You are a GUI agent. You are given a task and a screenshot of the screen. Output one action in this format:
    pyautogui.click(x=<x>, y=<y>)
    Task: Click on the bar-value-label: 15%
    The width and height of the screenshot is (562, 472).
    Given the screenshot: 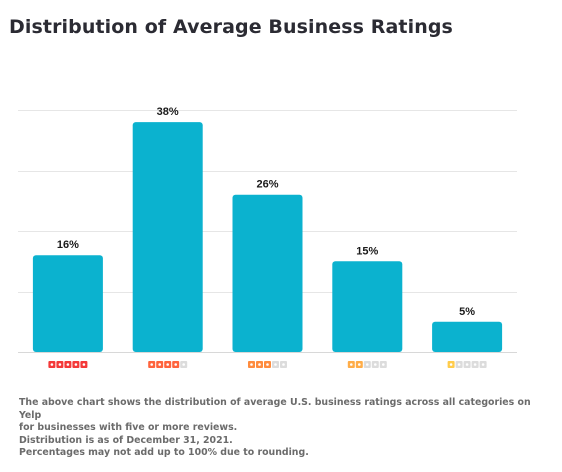 What is the action you would take?
    pyautogui.click(x=367, y=251)
    